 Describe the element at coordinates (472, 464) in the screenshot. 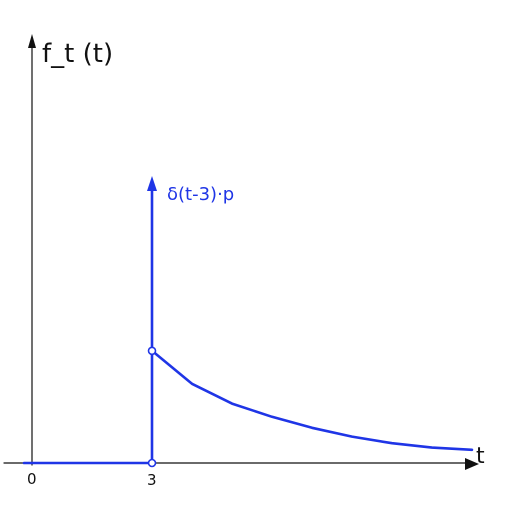

I see `x-axis-arrowhead` at that location.